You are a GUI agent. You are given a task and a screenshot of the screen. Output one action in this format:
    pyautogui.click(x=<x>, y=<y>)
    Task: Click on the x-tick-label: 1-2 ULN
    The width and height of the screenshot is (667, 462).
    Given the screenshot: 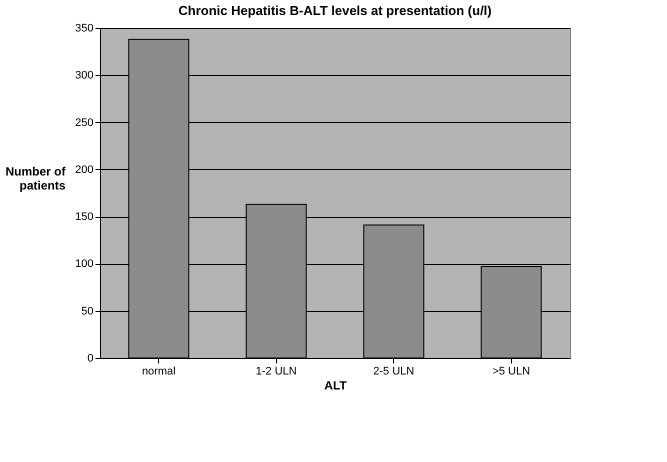 What is the action you would take?
    pyautogui.click(x=276, y=372)
    